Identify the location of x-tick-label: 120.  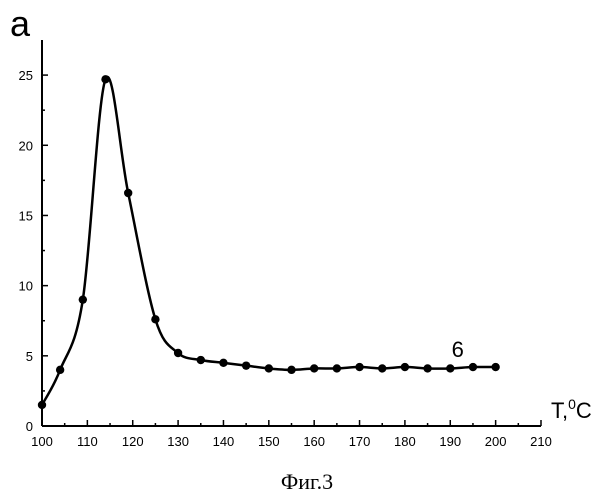
(133, 441).